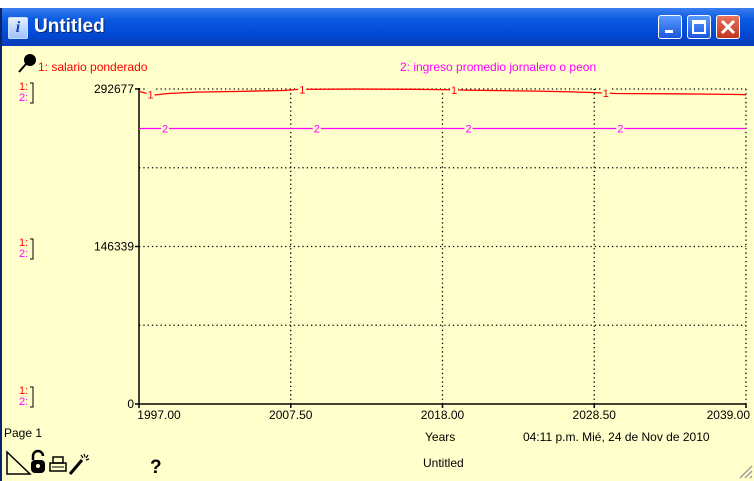  Describe the element at coordinates (669, 31) in the screenshot. I see `minimize-icon` at that location.